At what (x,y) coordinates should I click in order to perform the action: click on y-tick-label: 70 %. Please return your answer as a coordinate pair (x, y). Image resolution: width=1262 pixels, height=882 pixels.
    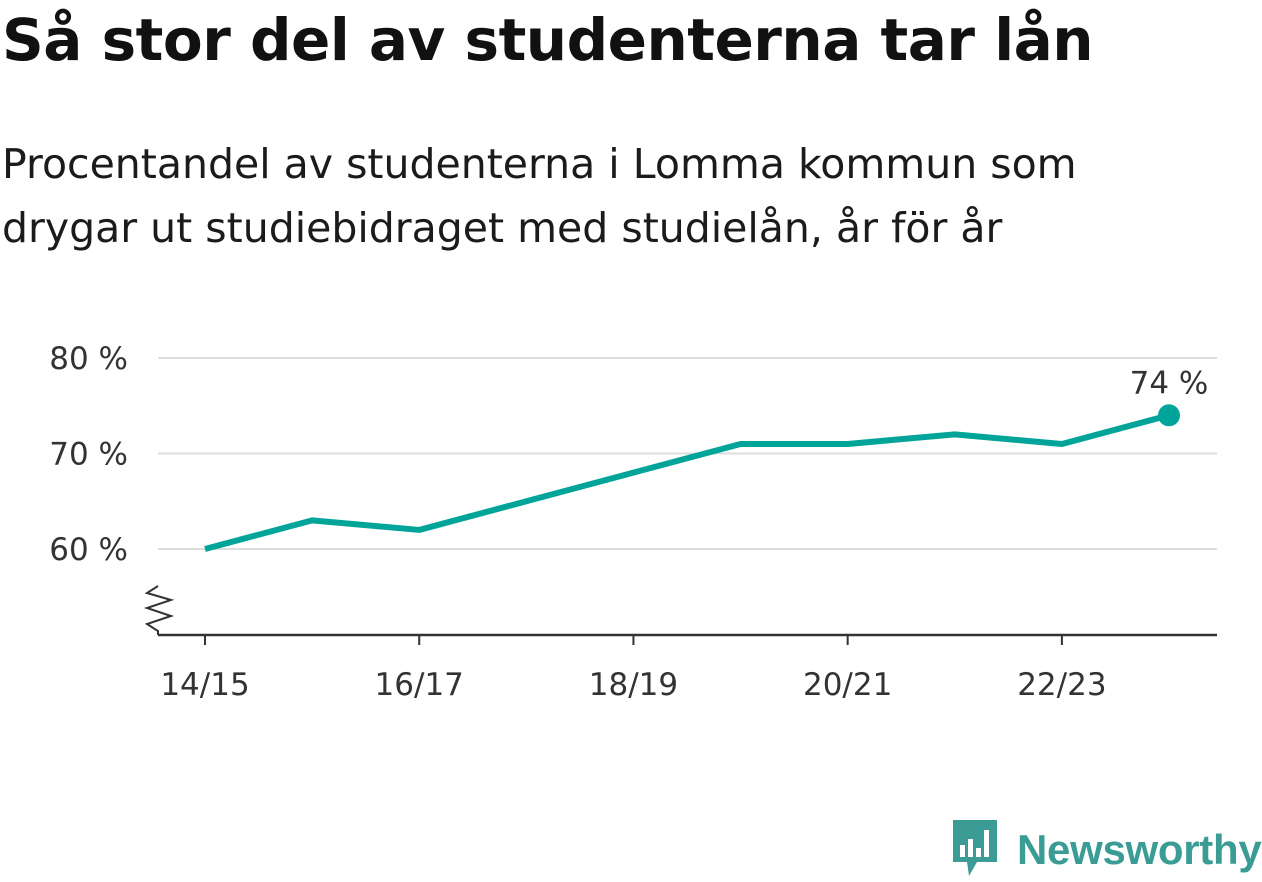
    Looking at the image, I should click on (88, 455).